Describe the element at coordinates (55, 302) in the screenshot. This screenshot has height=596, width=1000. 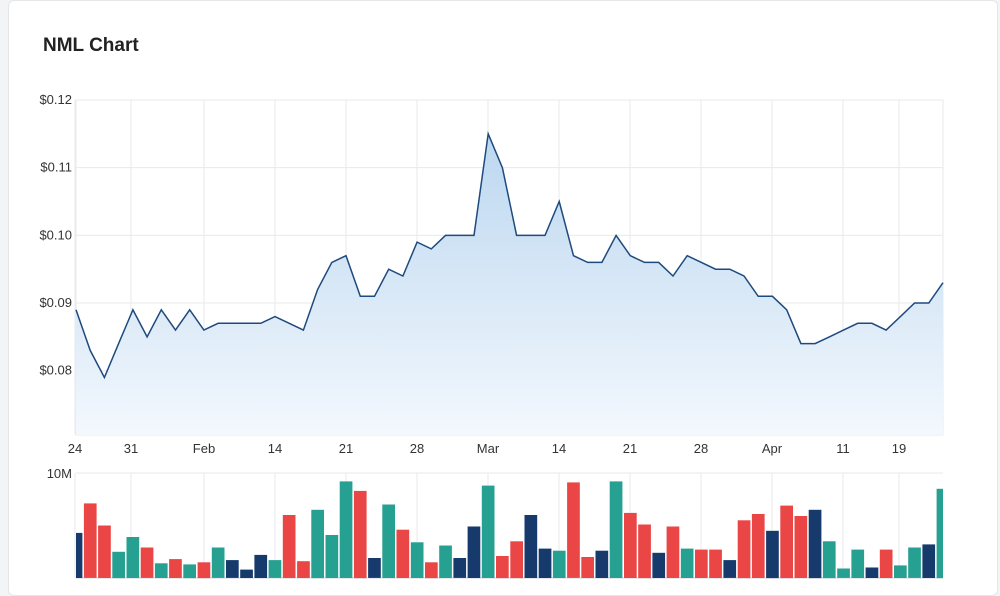
I see `y-tick-label: $0.09` at that location.